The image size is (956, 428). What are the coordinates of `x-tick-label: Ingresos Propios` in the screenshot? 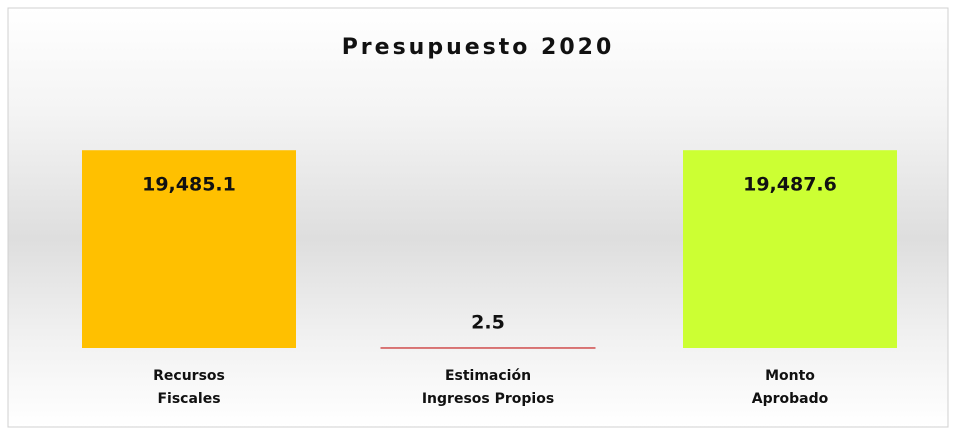 It's located at (488, 399).